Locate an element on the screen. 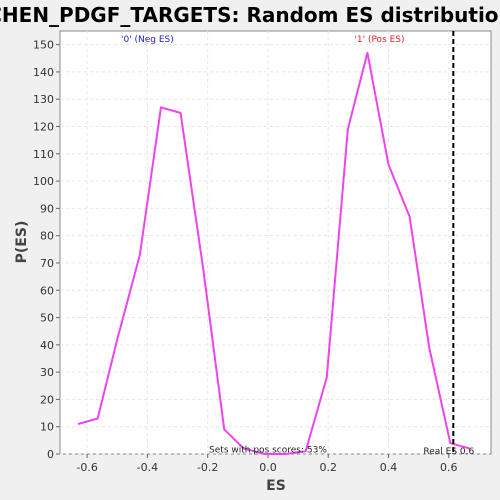 This screenshot has width=500, height=500. y-axis-label: P(ES) is located at coordinates (22, 242).